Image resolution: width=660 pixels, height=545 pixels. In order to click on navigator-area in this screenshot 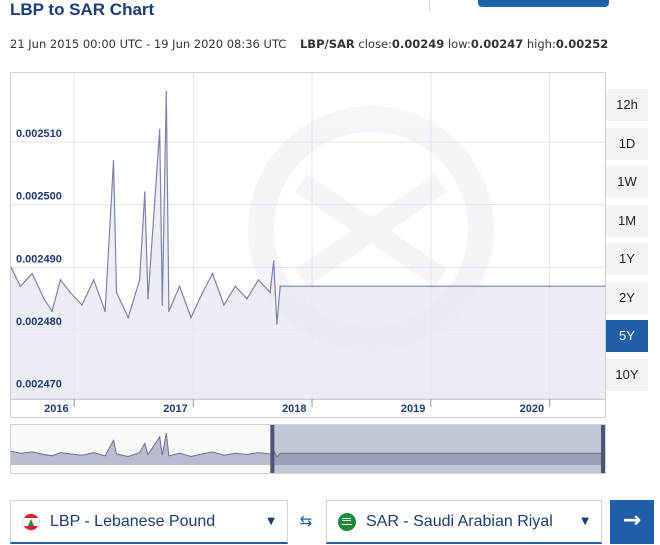, I will do `click(308, 449)`.